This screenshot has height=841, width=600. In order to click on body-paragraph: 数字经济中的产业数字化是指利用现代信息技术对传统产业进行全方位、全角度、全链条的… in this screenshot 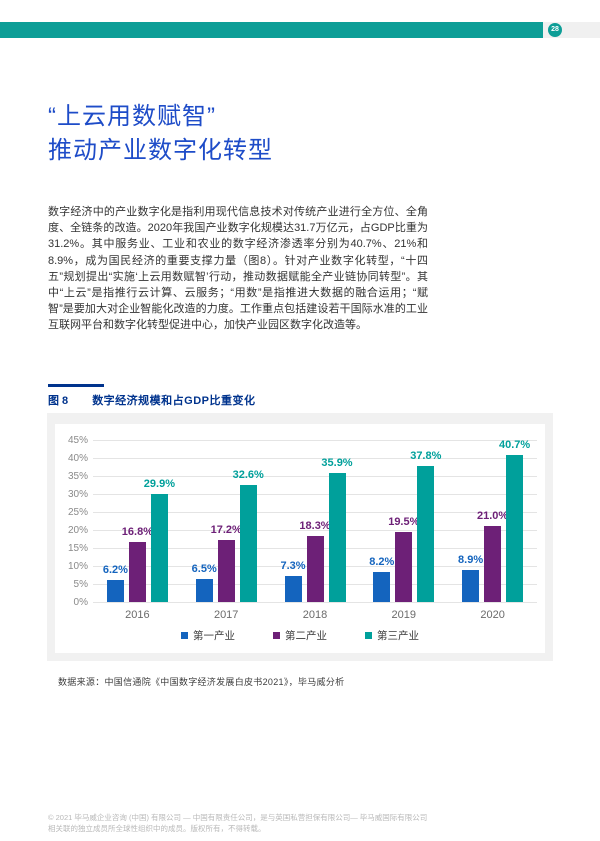, I will do `click(238, 269)`.